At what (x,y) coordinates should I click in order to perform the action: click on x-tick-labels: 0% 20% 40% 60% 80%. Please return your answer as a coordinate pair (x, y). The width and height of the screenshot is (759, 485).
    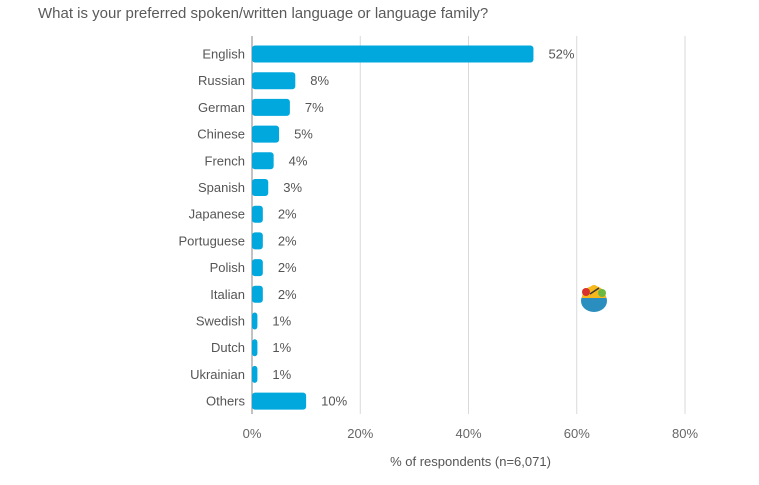
    Looking at the image, I should click on (471, 433).